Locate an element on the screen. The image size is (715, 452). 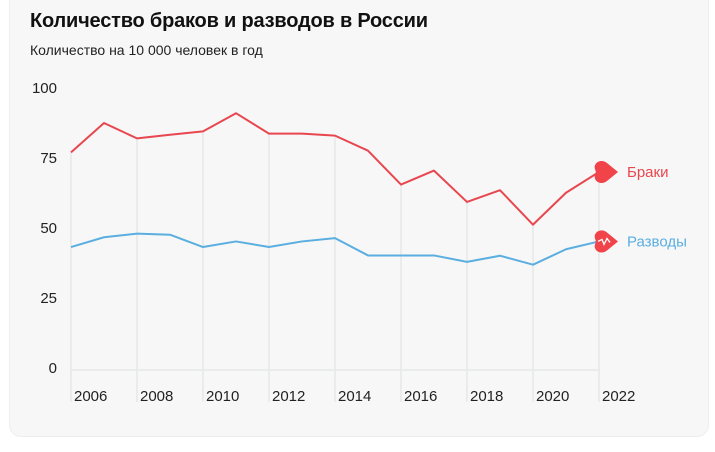
series-label: Браки is located at coordinates (647, 172).